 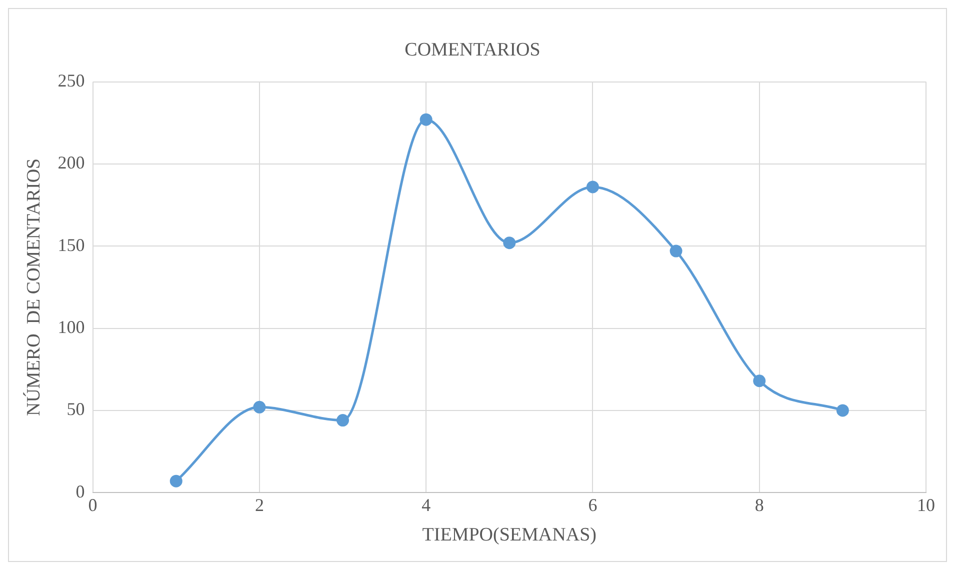 What do you see at coordinates (509, 535) in the screenshot?
I see `x-axis-title: TIEMPO(SEMANAS)` at bounding box center [509, 535].